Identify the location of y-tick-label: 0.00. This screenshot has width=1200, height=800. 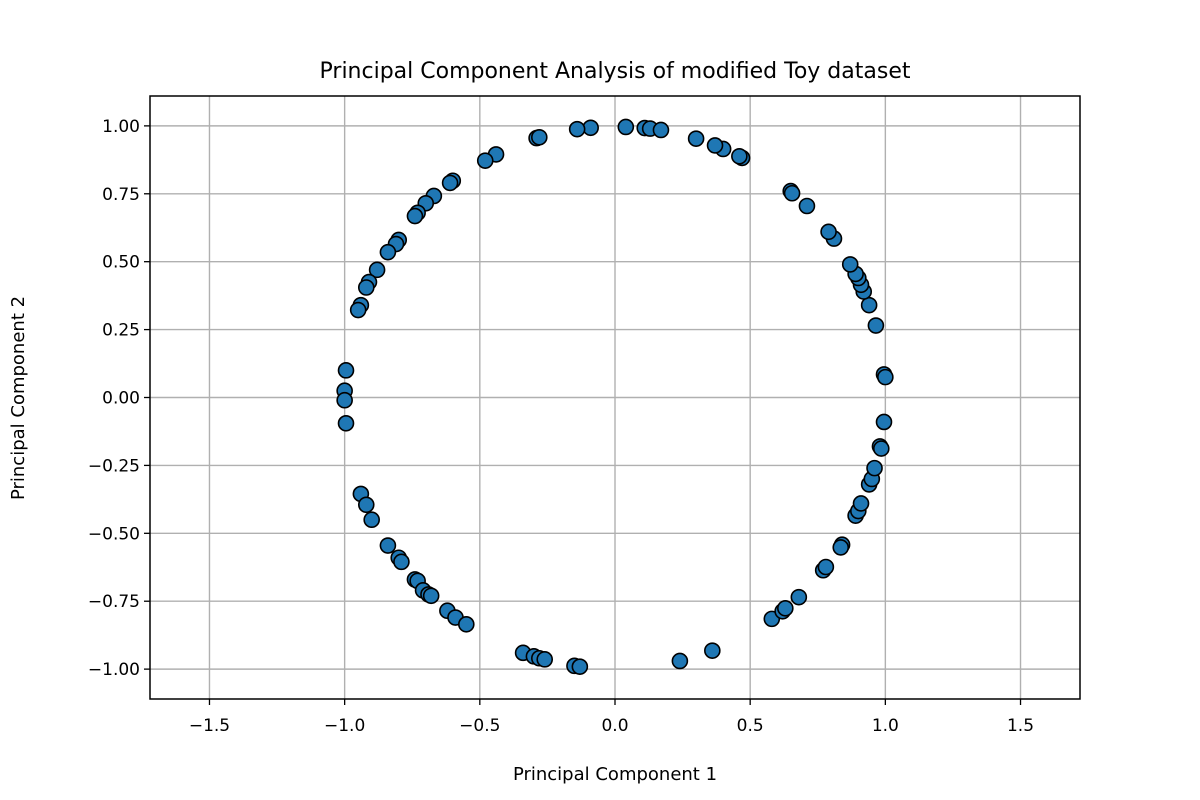
(121, 399).